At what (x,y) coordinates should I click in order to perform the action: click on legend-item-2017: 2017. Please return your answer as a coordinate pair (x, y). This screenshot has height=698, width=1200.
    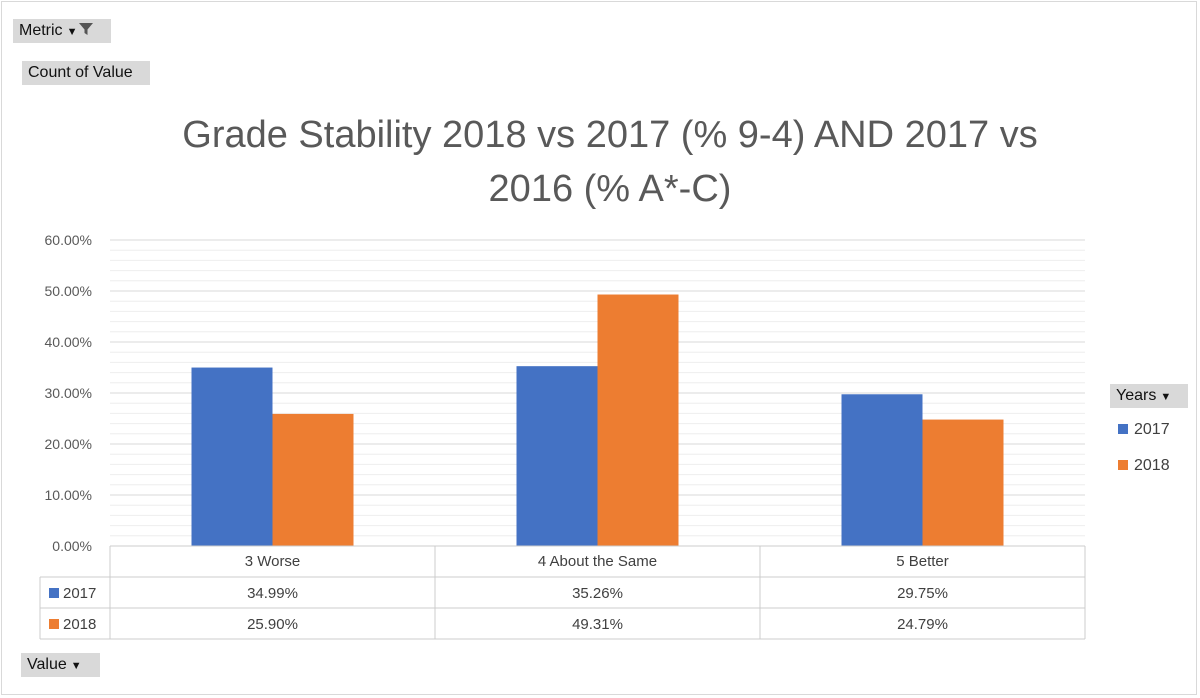
    Looking at the image, I should click on (1144, 430).